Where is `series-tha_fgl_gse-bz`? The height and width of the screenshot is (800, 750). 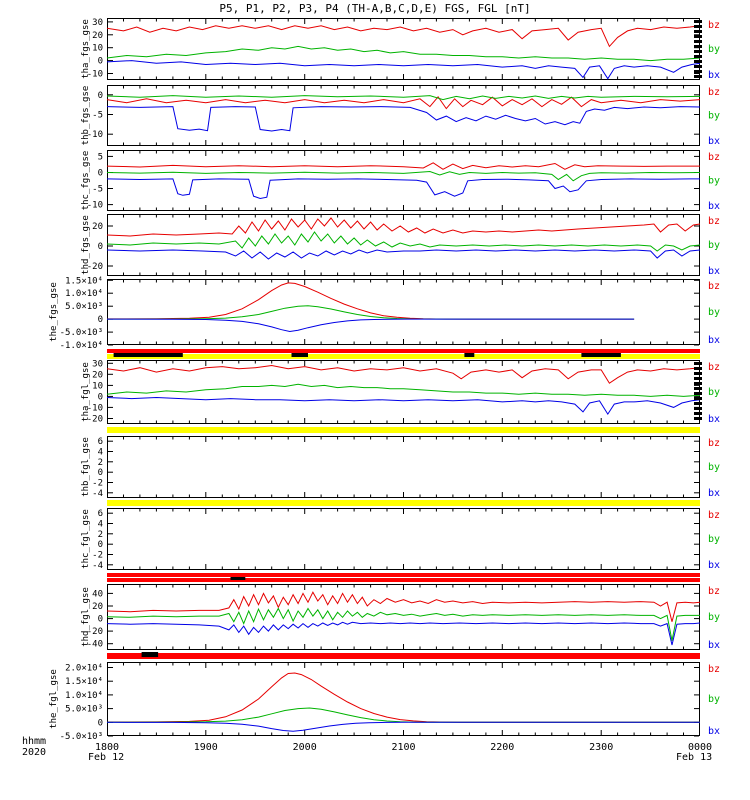
series-tha_fgl_gse-bz is located at coordinates (403, 374).